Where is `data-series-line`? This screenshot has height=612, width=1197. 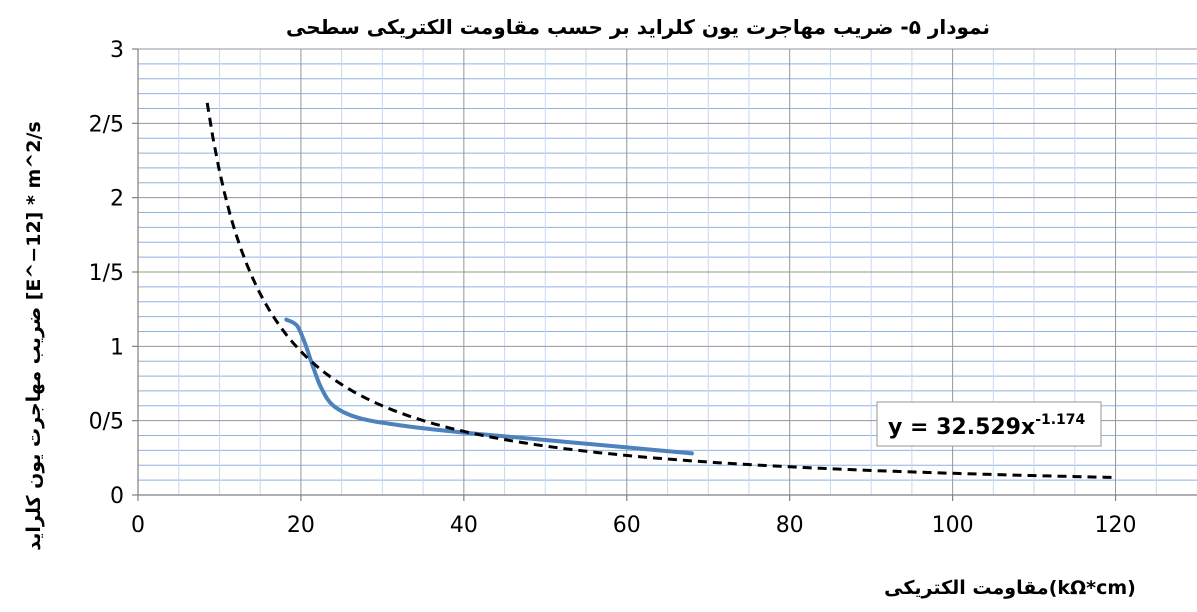 data-series-line is located at coordinates (489, 386).